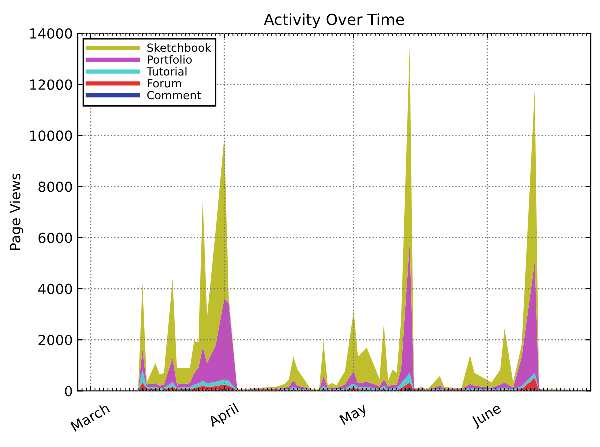 The image size is (600, 447). What do you see at coordinates (175, 95) in the screenshot?
I see `legend-label: Comment` at bounding box center [175, 95].